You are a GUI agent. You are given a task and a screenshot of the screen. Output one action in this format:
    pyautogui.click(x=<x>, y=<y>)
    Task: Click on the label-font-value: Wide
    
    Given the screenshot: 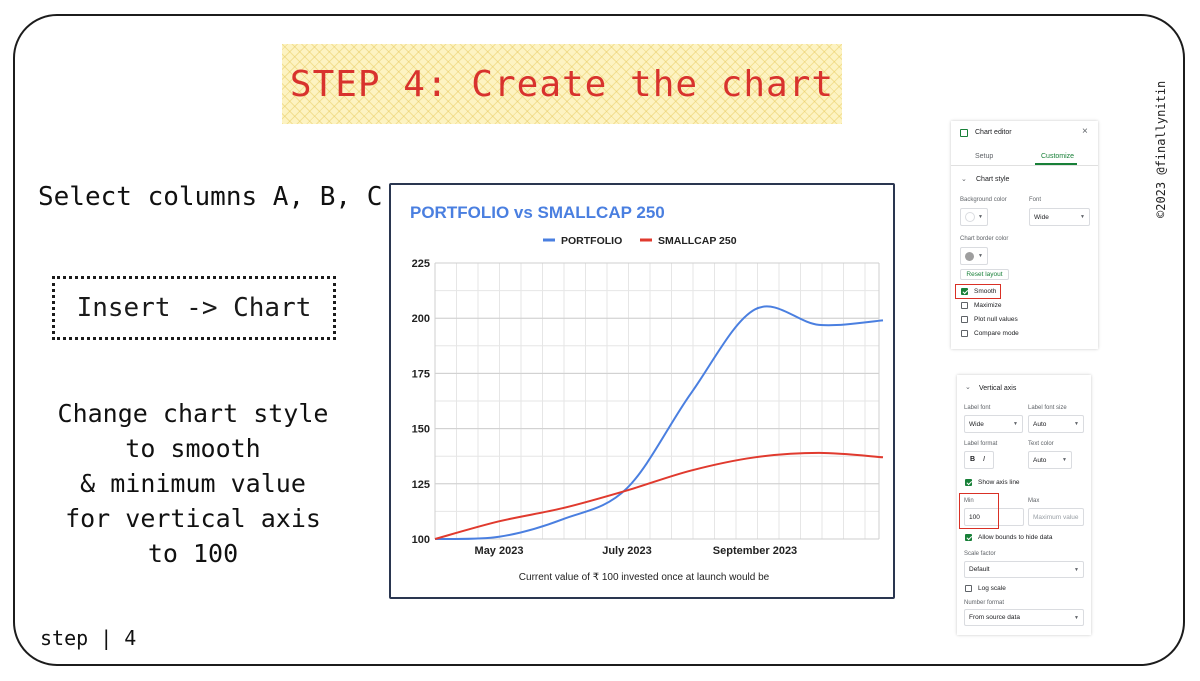 What is the action you would take?
    pyautogui.click(x=976, y=424)
    